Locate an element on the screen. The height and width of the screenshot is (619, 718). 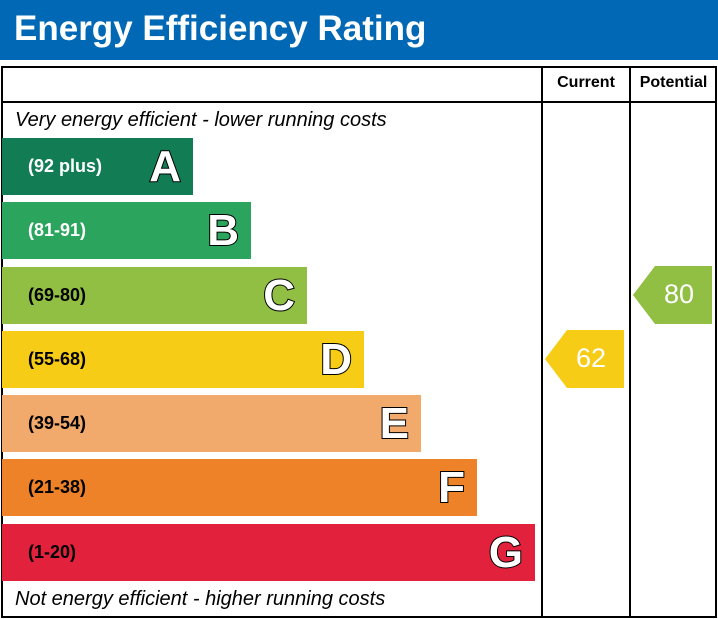
band-letter: F is located at coordinates (451, 487).